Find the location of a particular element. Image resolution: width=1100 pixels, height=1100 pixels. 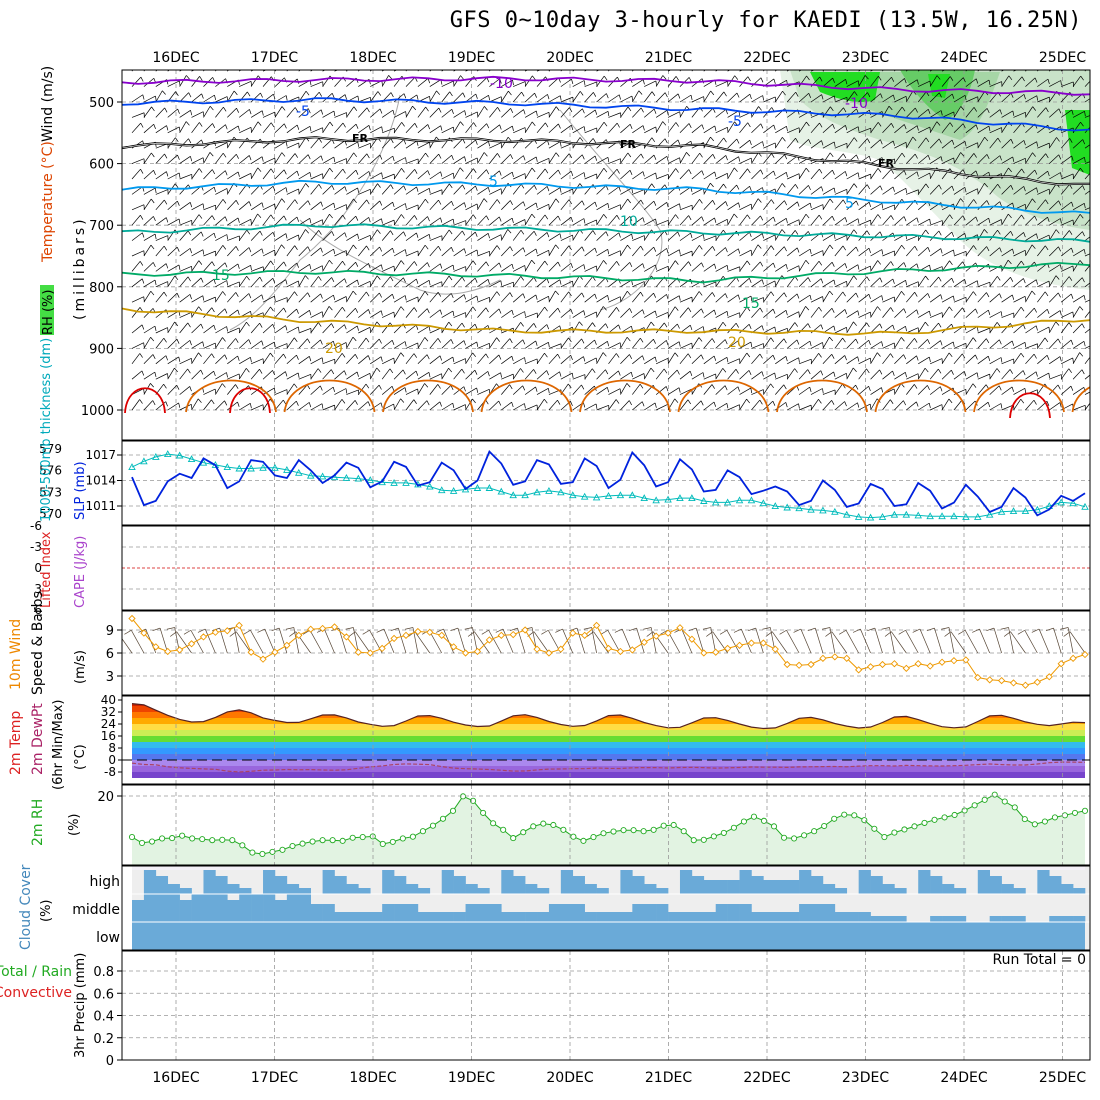

temperature-band is located at coordinates (608, 745).